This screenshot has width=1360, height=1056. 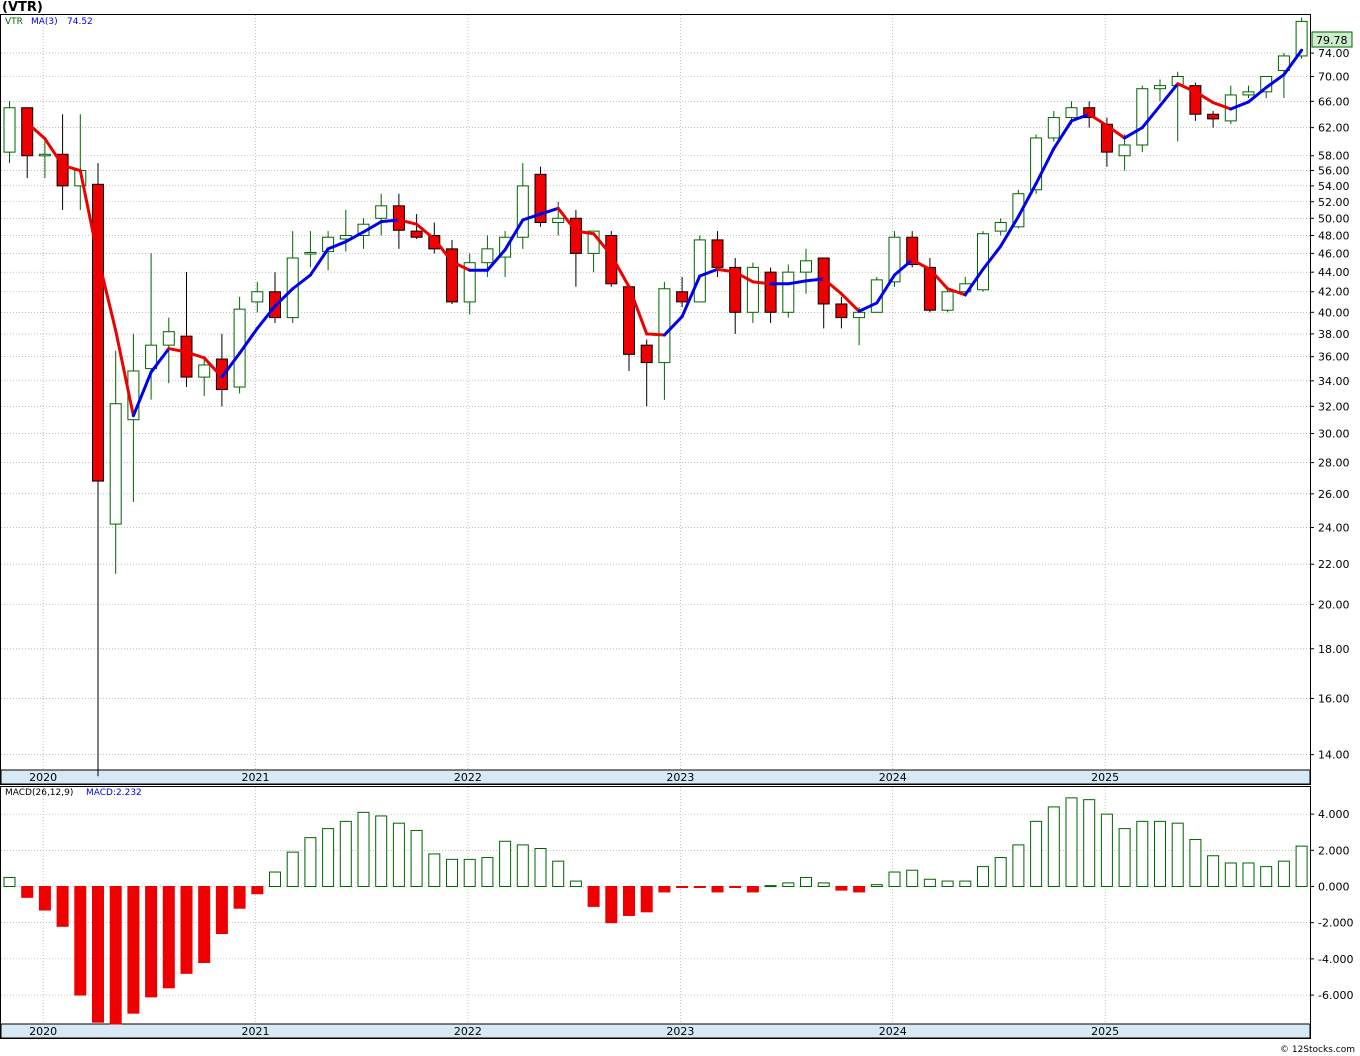 I want to click on last-price-tag: 79.78, so click(x=1332, y=39).